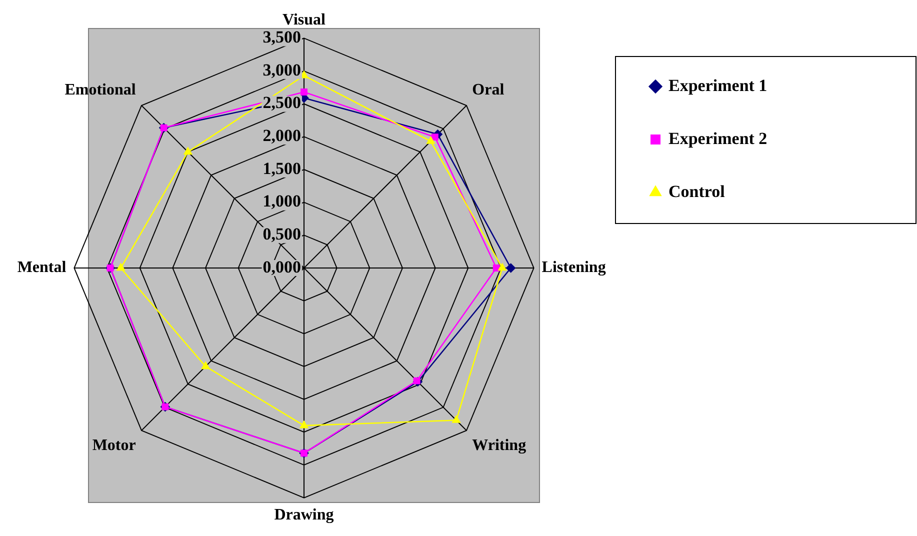 This screenshot has width=917, height=536. Describe the element at coordinates (281, 136) in the screenshot. I see `y-tick-label: 2,000` at that location.